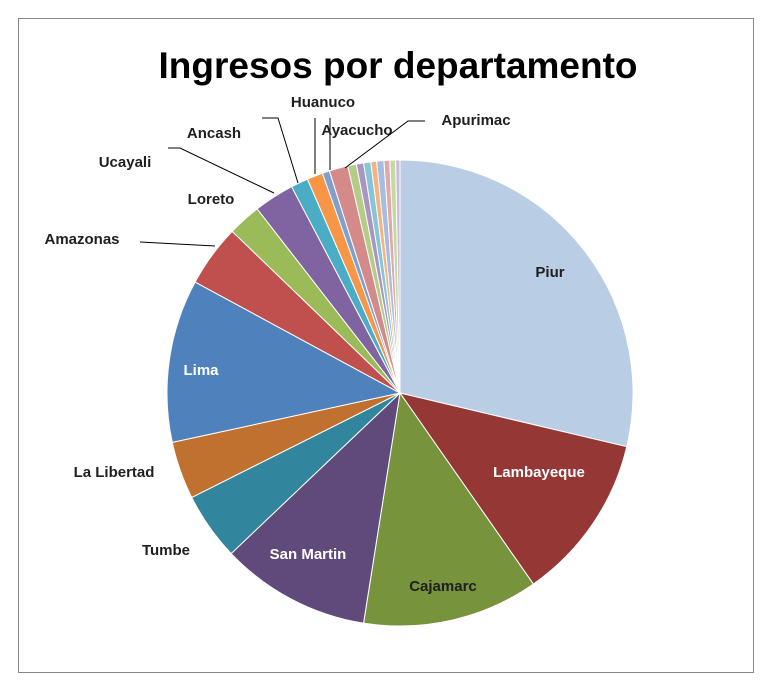  I want to click on slice-label: Cajamarc, so click(443, 586).